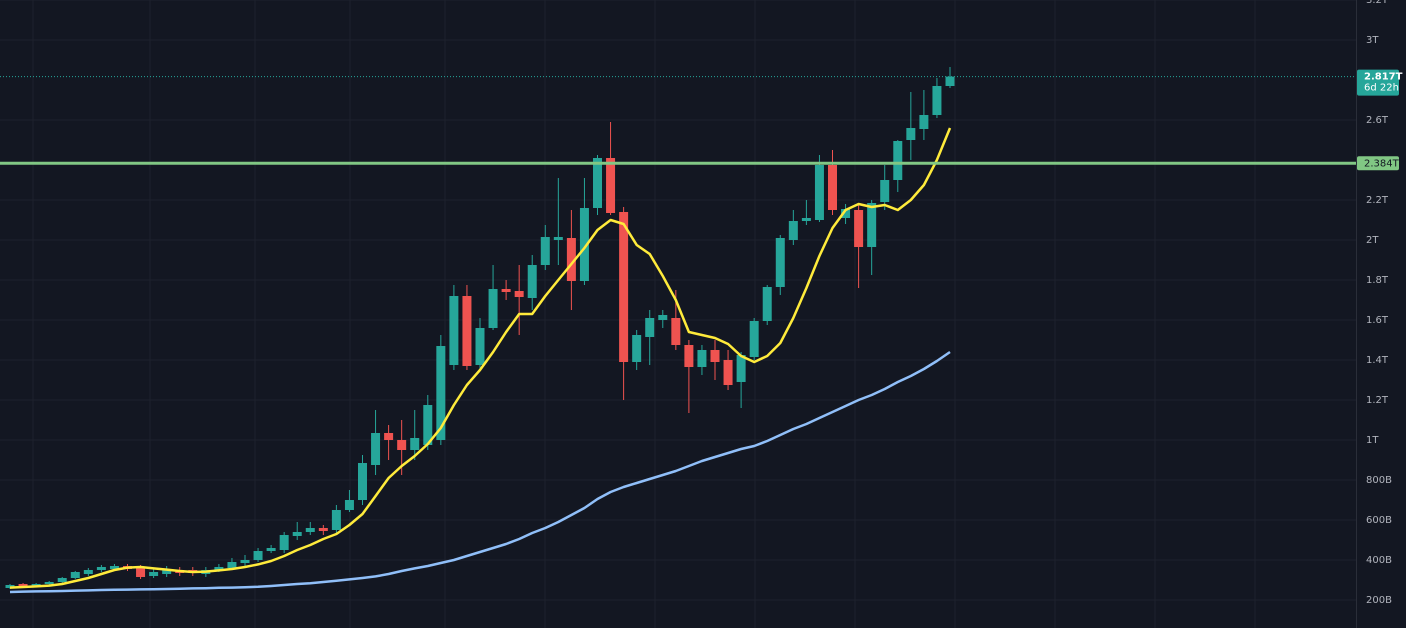 The width and height of the screenshot is (1406, 628). I want to click on y-tick-label: 400B, so click(1379, 560).